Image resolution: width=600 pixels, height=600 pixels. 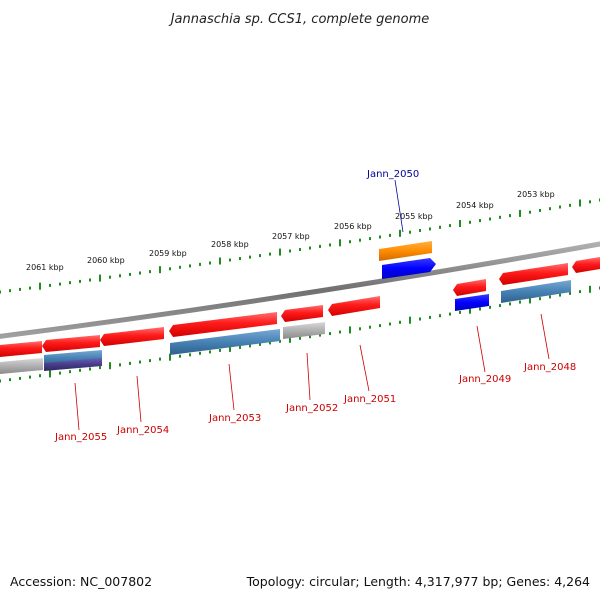 I want to click on gene-label-jann-2048: Jann_2048, so click(x=549, y=367).